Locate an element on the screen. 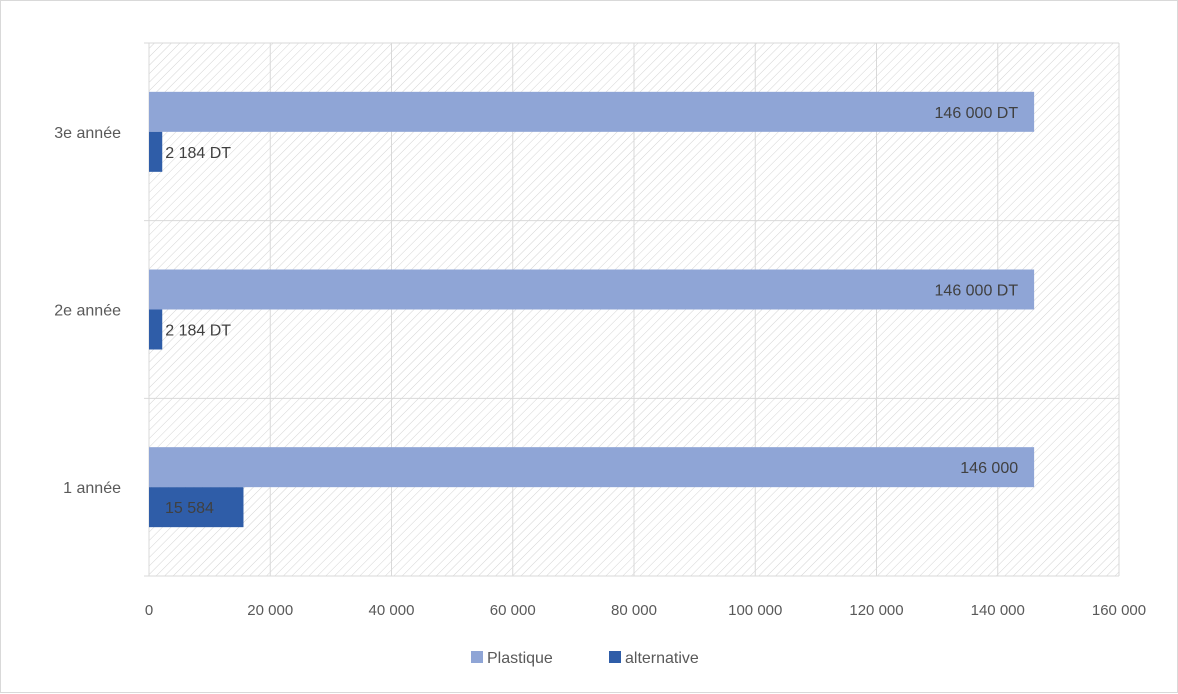  data-label: 146 000 is located at coordinates (989, 468).